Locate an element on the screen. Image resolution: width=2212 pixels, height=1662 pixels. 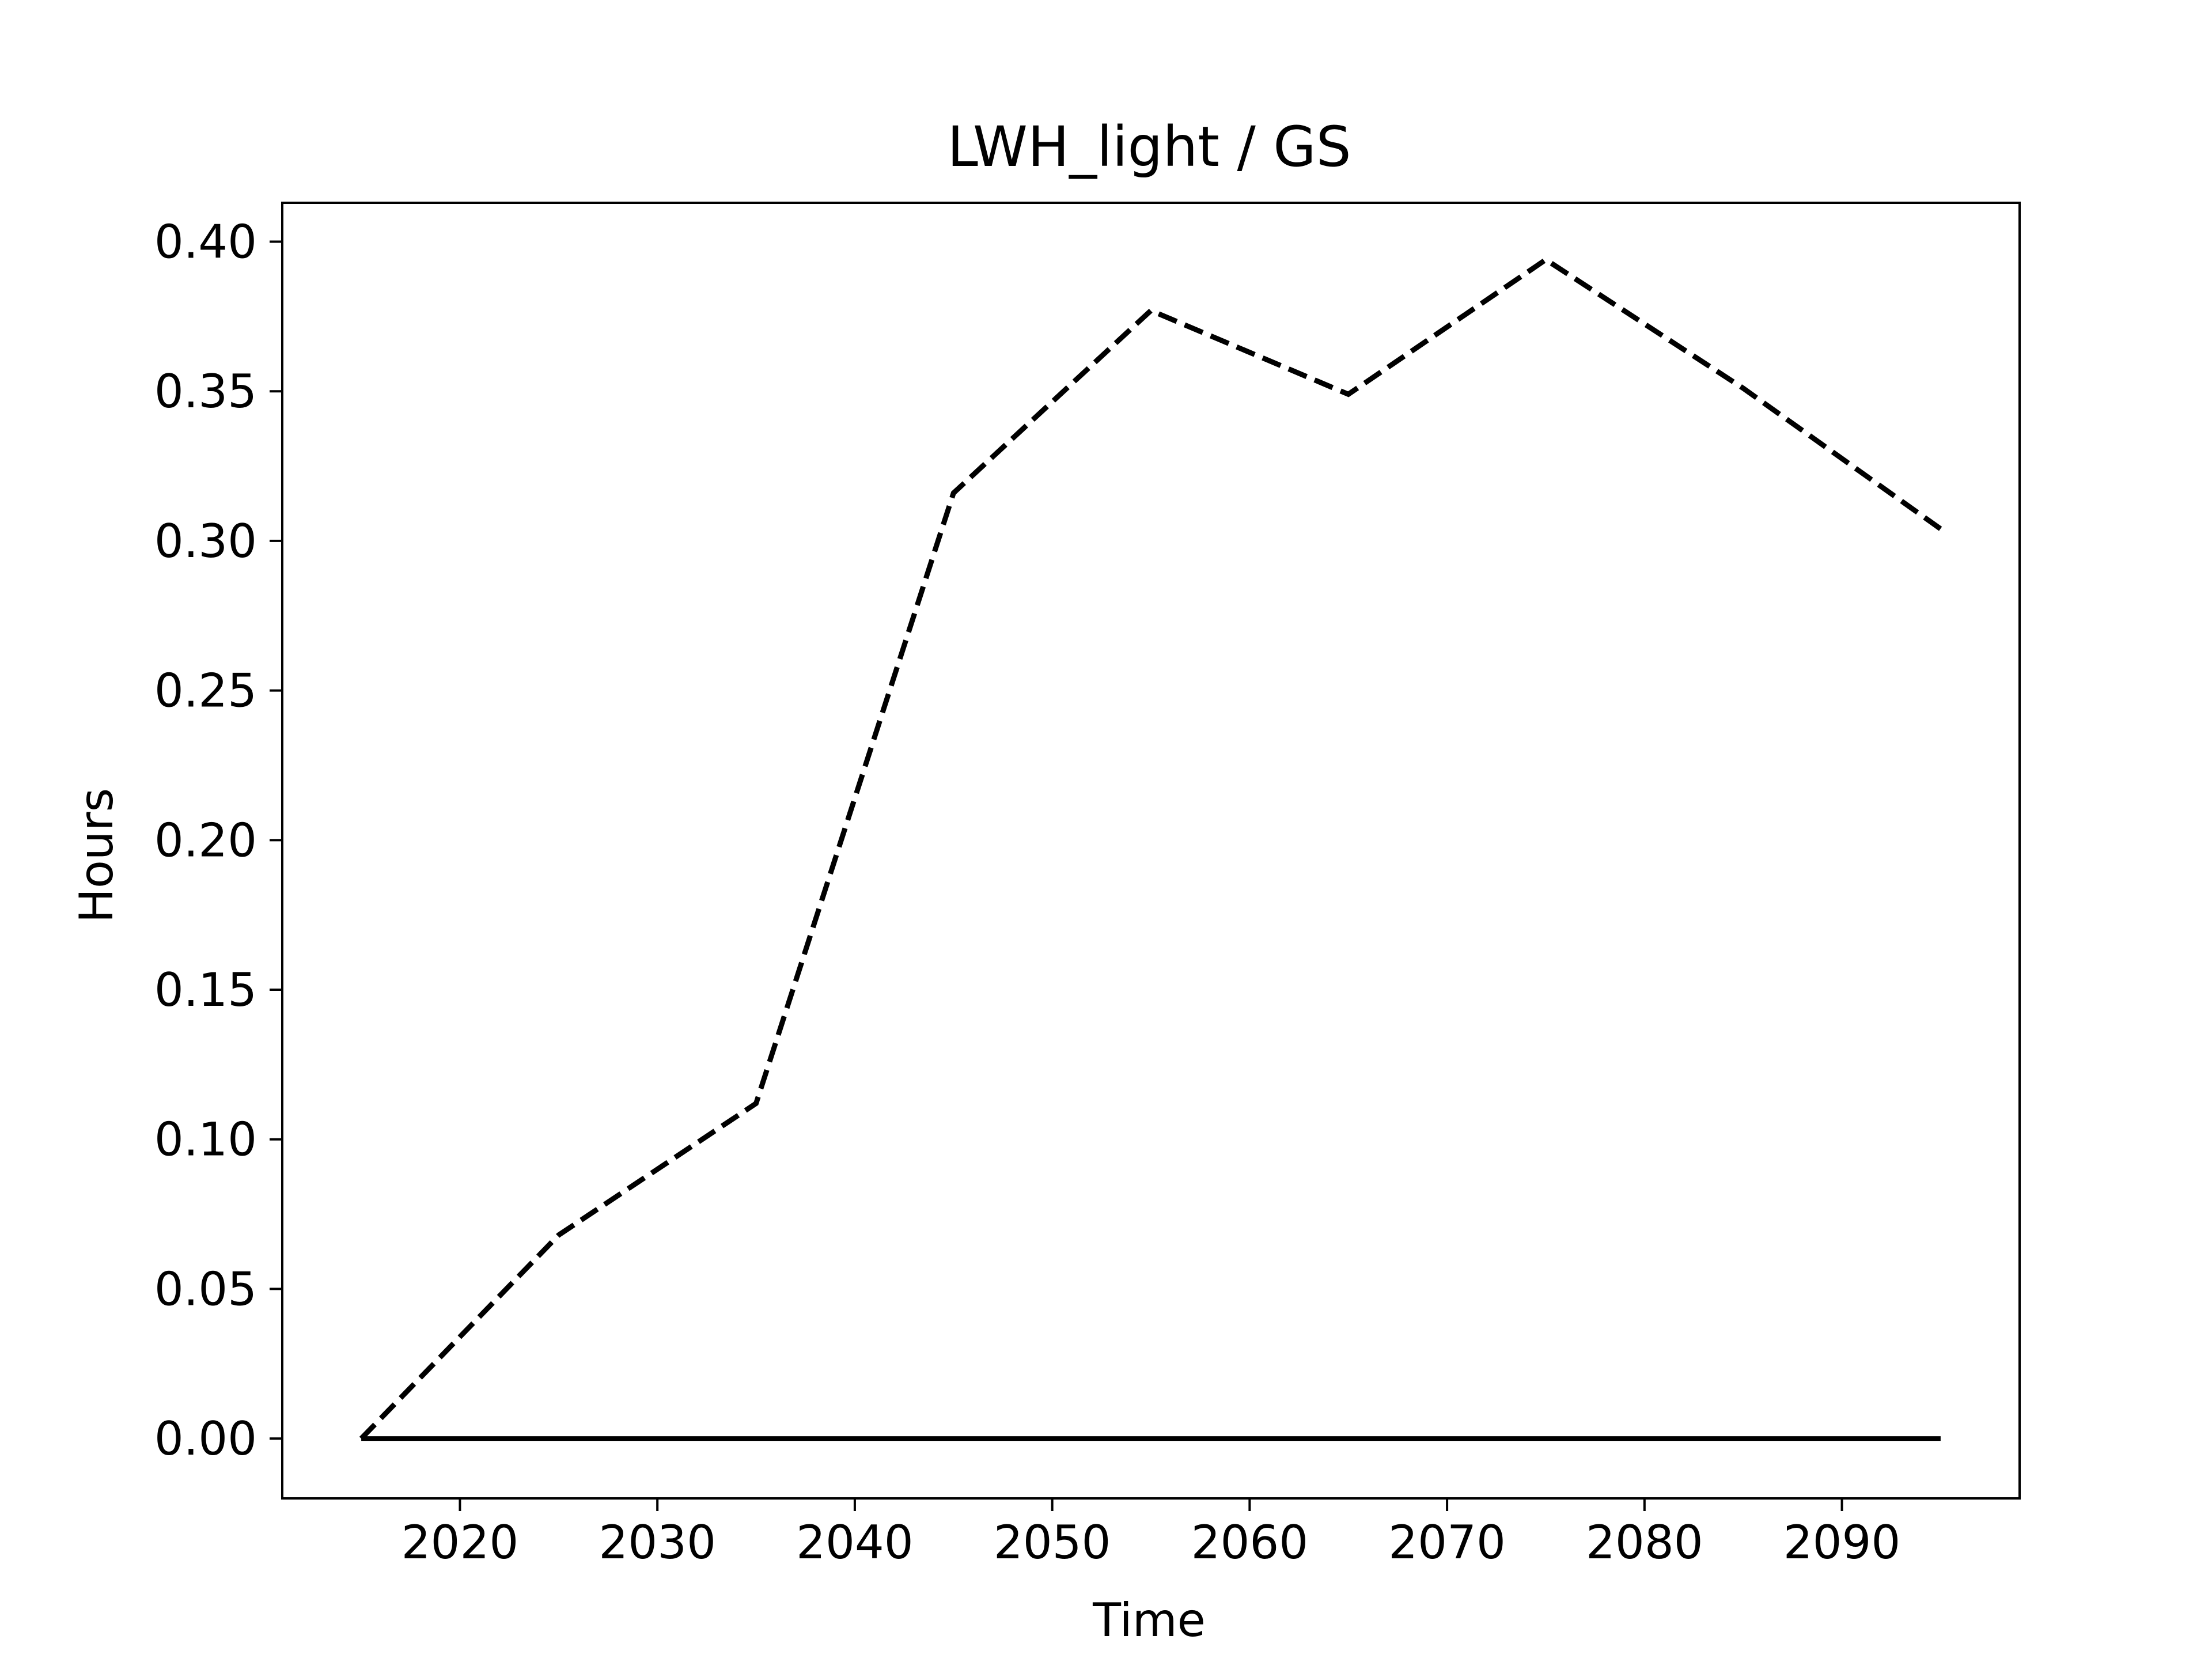
x-axis-label: Time is located at coordinates (1149, 1620).